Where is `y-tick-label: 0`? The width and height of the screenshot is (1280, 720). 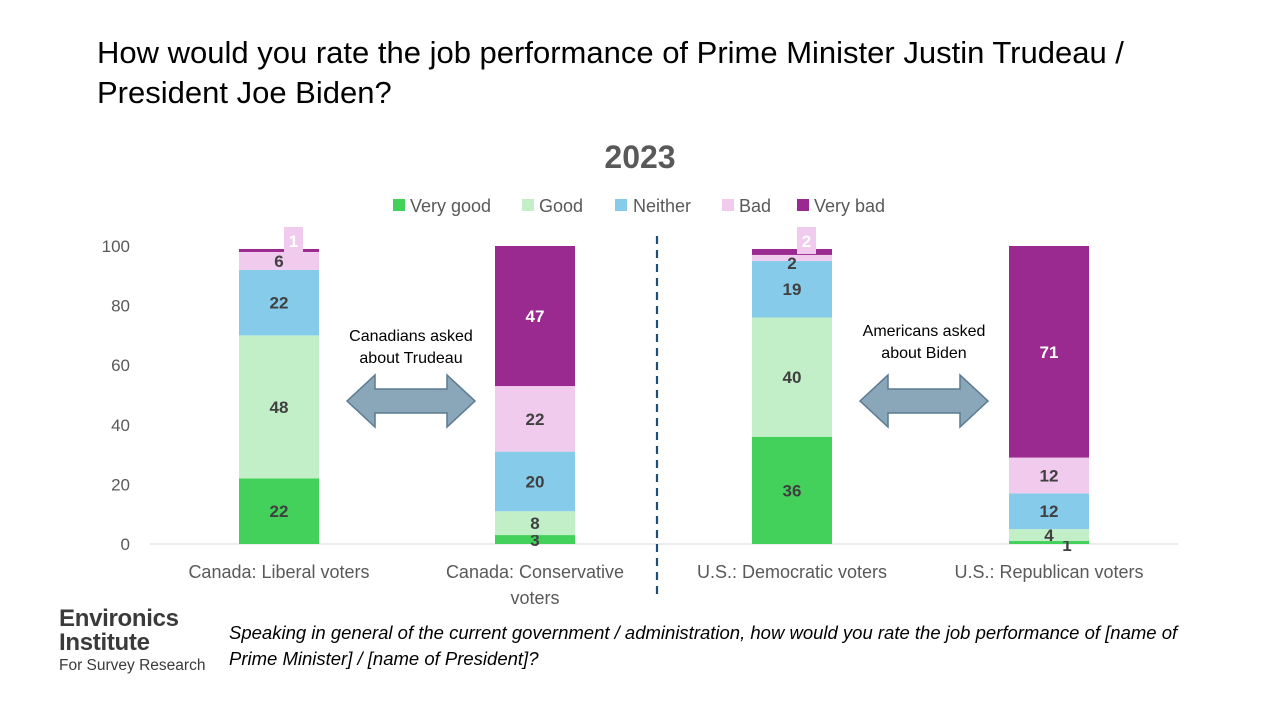 y-tick-label: 0 is located at coordinates (125, 544).